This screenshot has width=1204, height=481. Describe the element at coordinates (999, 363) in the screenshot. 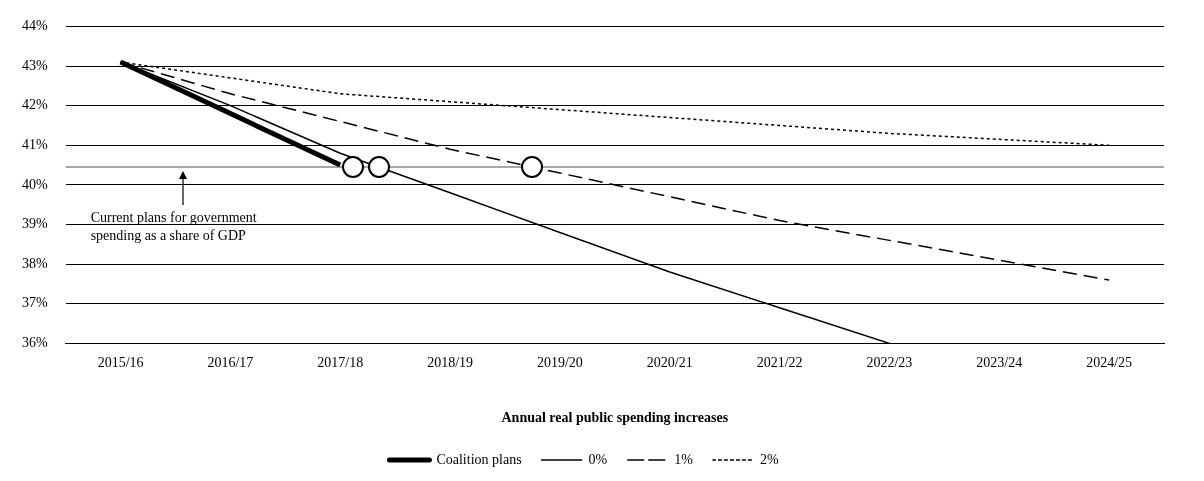

I see `x-tick-label: 2023/24` at that location.